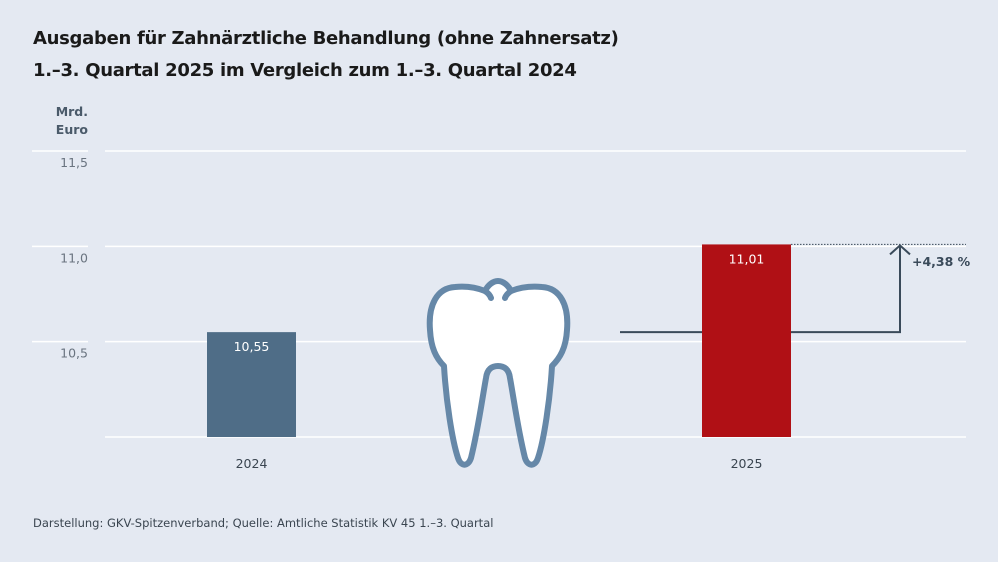 The width and height of the screenshot is (998, 562). I want to click on bar-2025, so click(746, 340).